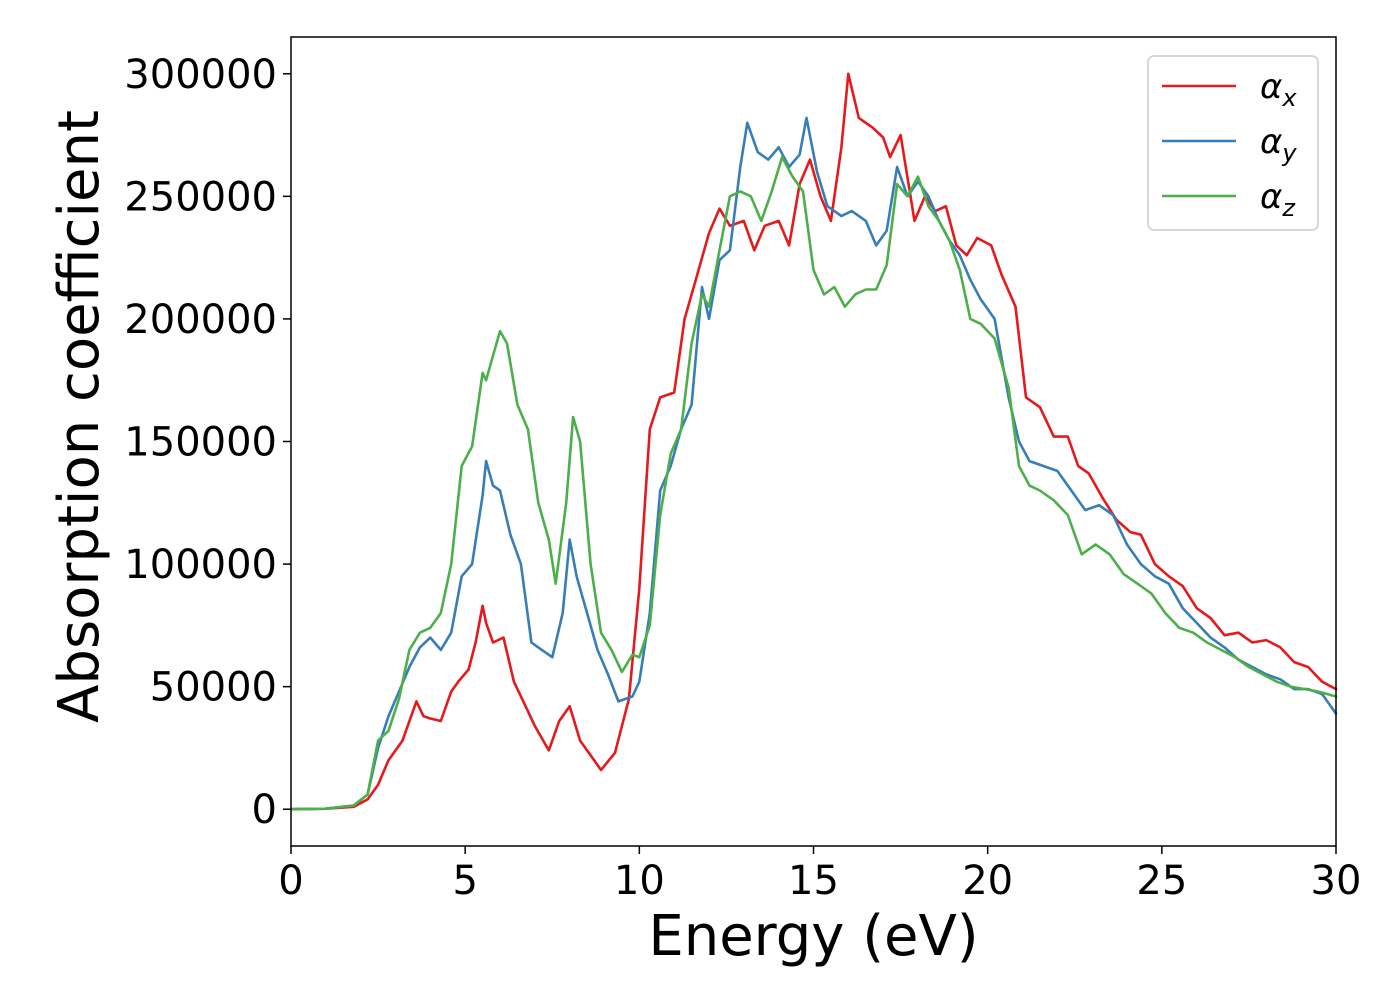  I want to click on y-tick-label: 150000, so click(200, 443).